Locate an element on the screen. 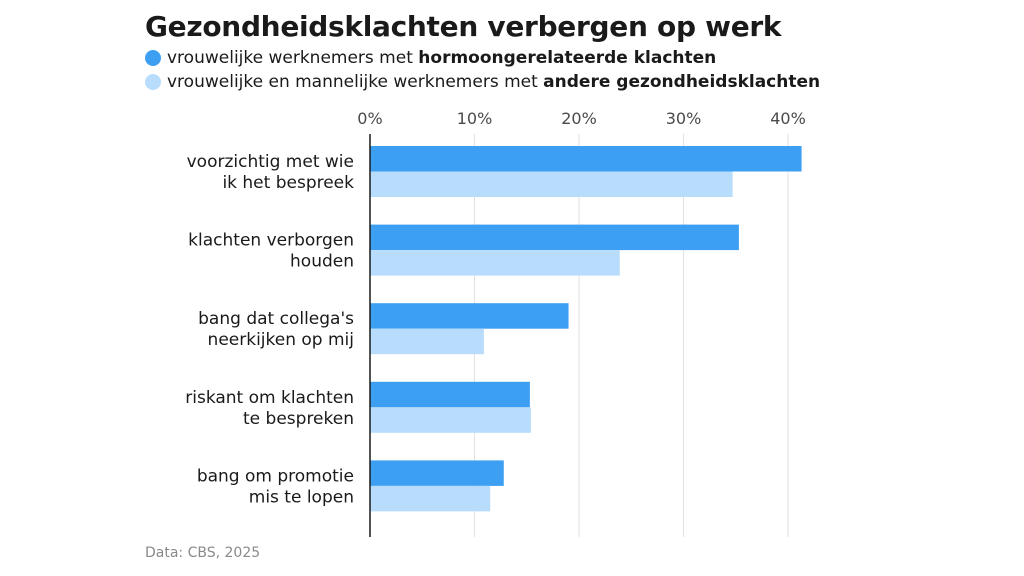 This screenshot has width=1024, height=576. category-label-1: klachten verborgen houden is located at coordinates (271, 251).